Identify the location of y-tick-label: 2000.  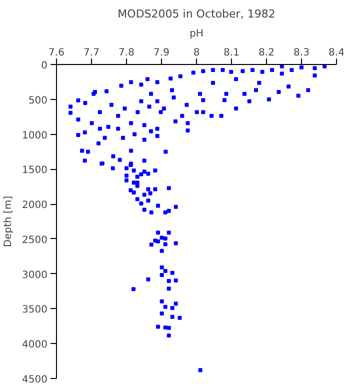
(35, 206).